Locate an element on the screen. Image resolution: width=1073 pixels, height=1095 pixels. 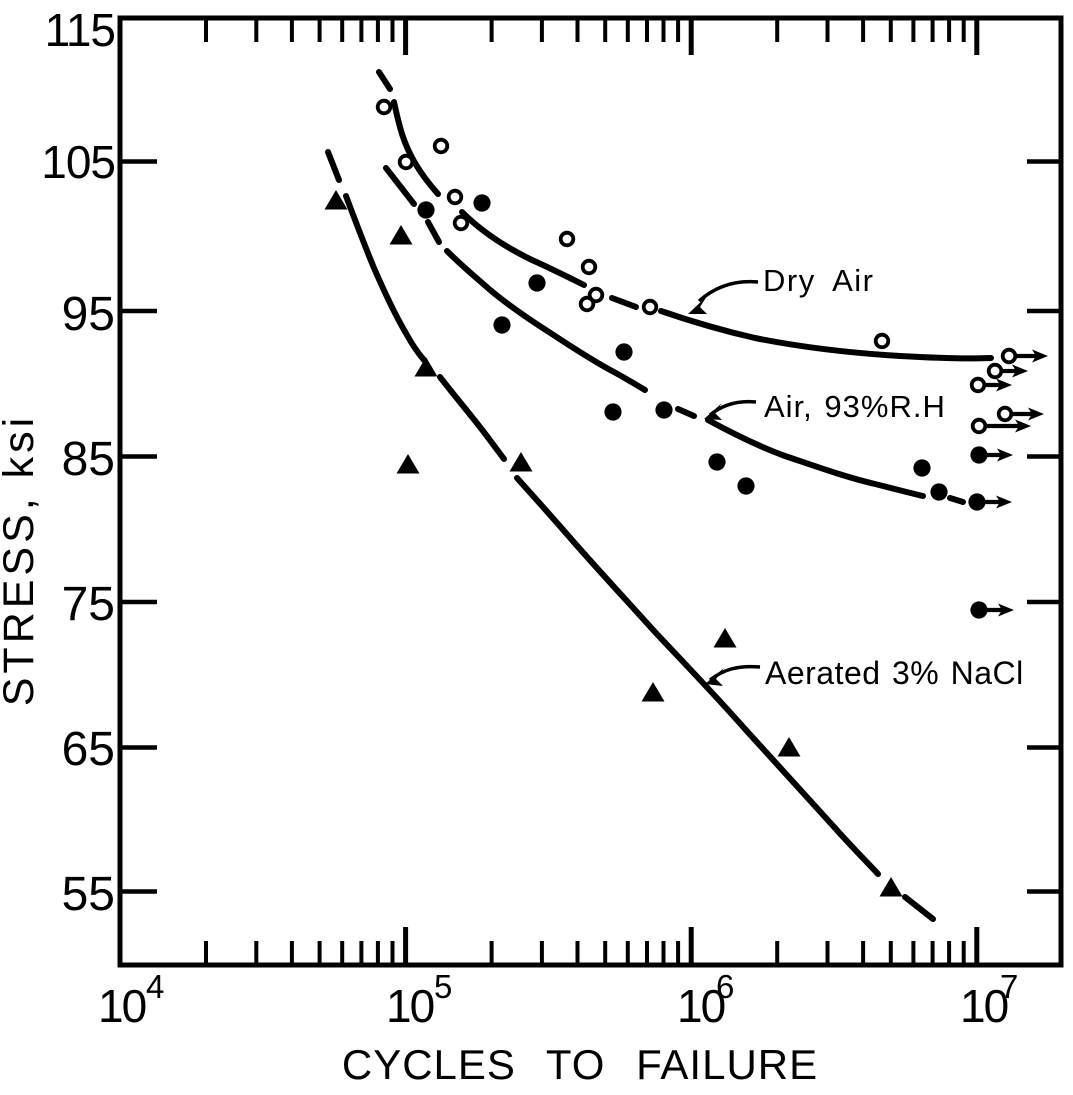
svg-text: STRESS, ksi is located at coordinates (21, 560).